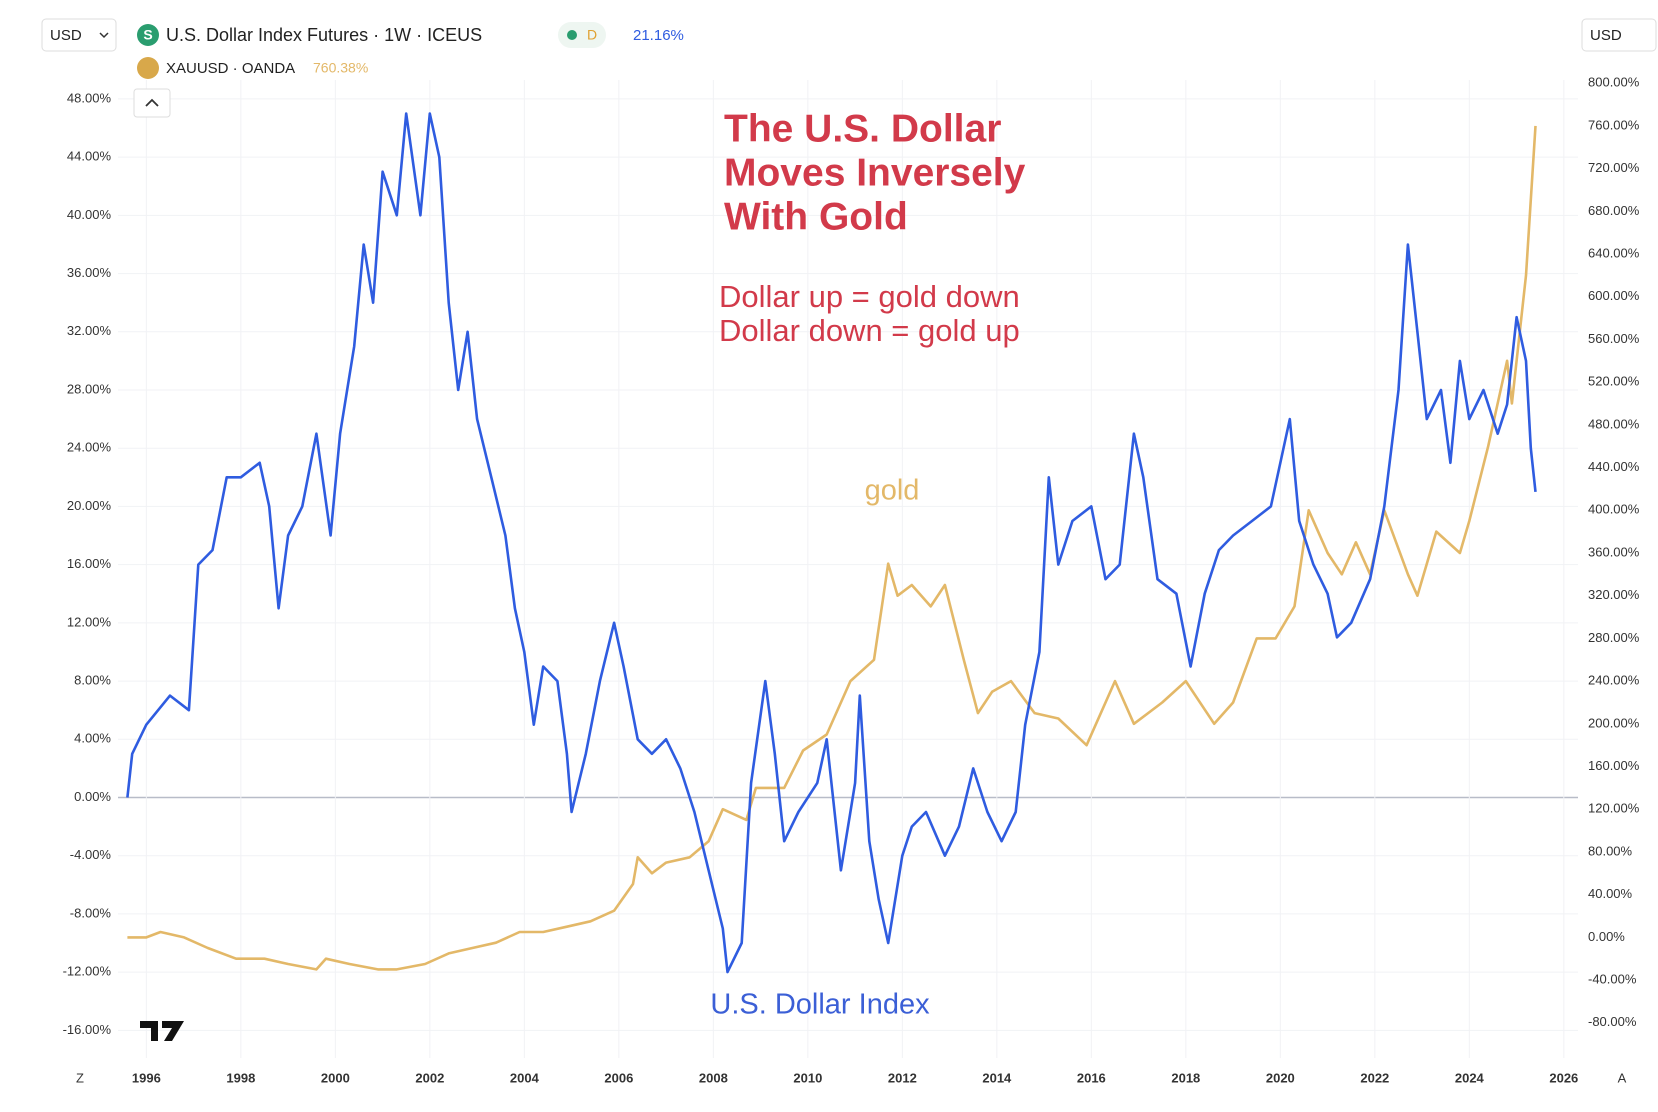 The image size is (1658, 1112). What do you see at coordinates (1614, 338) in the screenshot?
I see `y2-tick-label: 560.00%` at bounding box center [1614, 338].